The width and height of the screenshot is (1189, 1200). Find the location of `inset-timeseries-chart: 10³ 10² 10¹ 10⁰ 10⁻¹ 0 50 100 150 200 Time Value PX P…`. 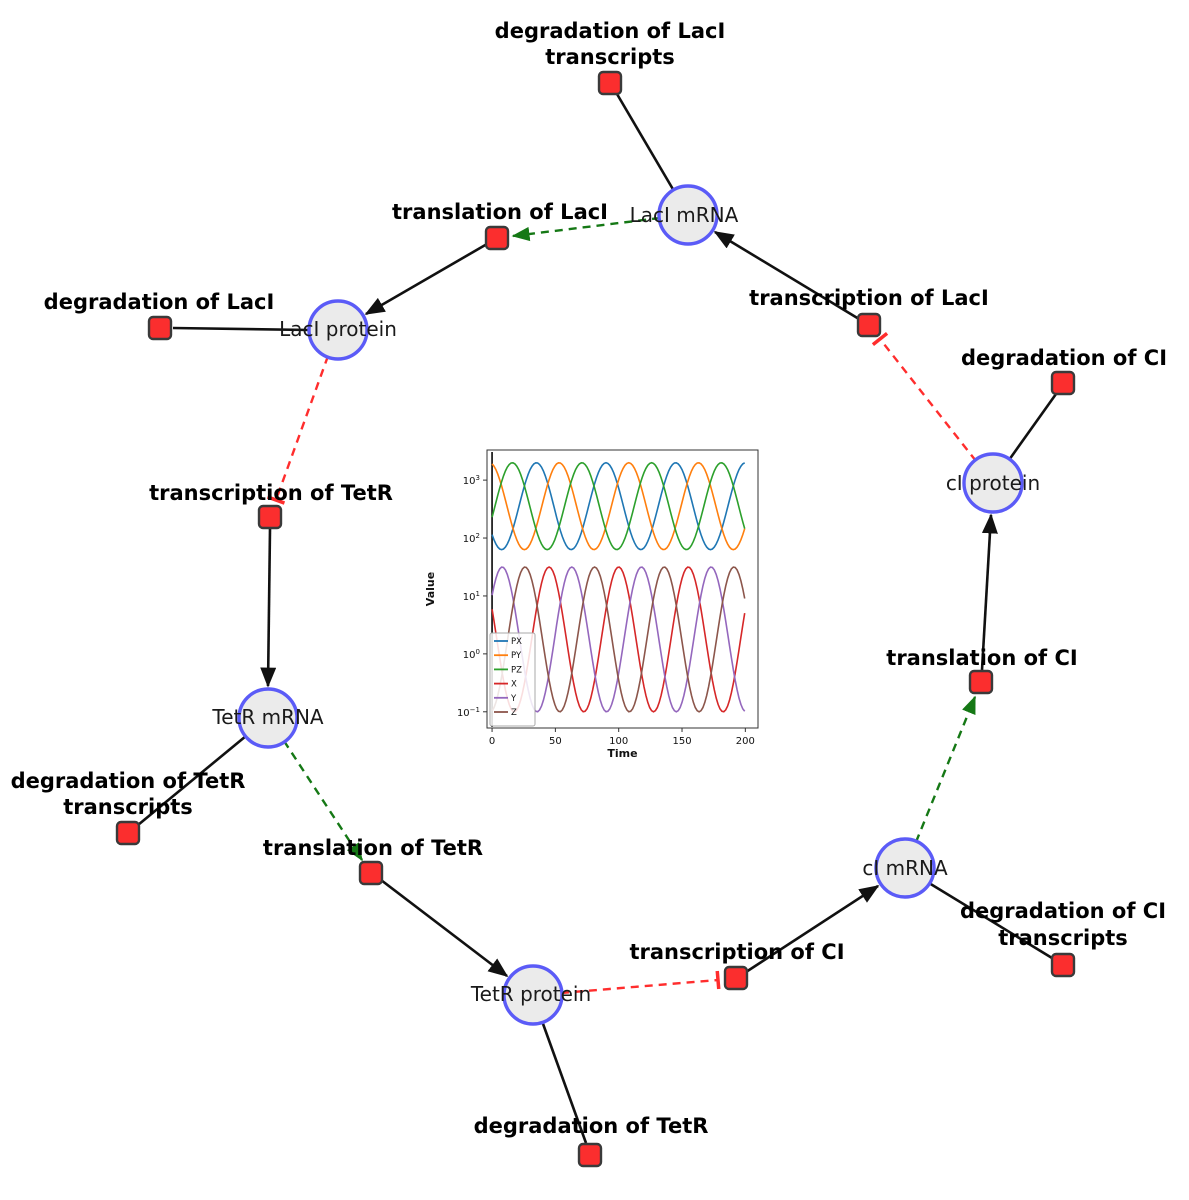

inset-timeseries-chart: 10³ 10² 10¹ 10⁰ 10⁻¹ 0 50 100 150 200 Time Value PX P… is located at coordinates (591, 604).